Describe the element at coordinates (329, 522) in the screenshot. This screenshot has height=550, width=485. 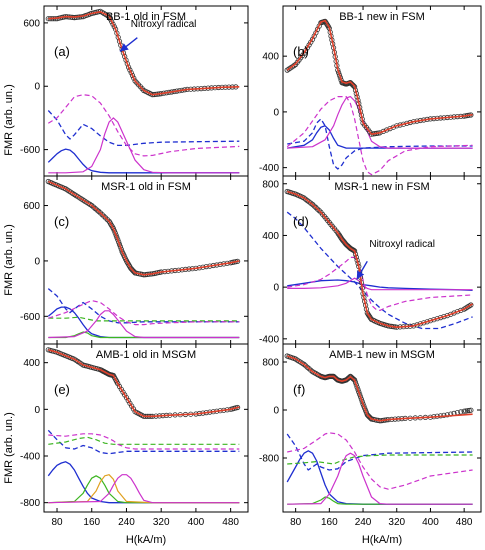
I see `x-tick-label: 160` at that location.